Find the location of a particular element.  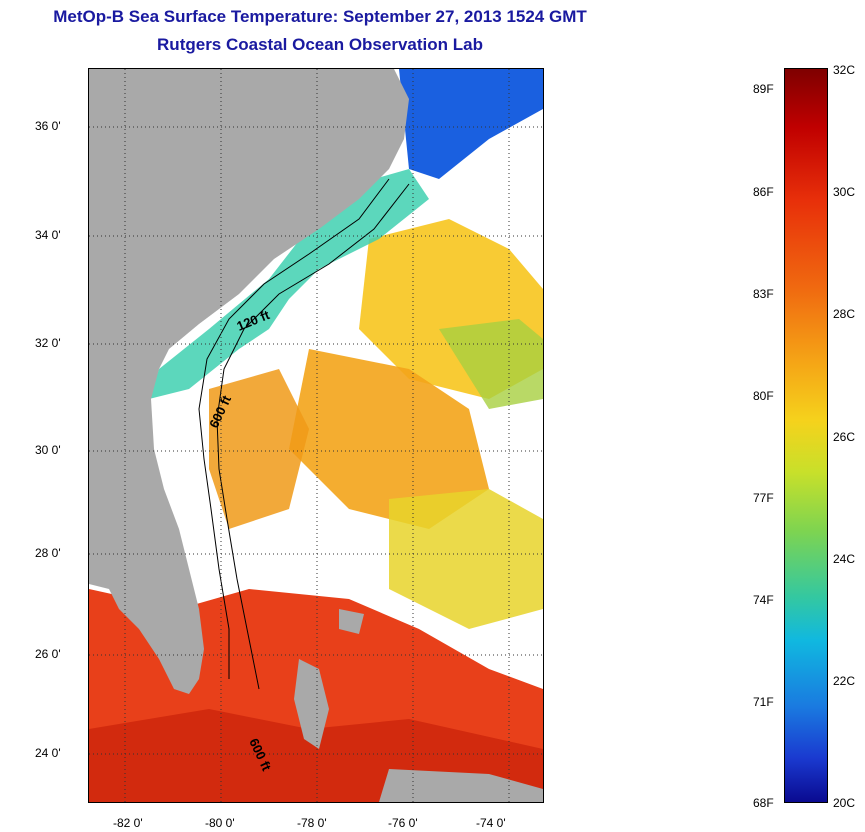

colorbar-c-label: 20C is located at coordinates (844, 803).